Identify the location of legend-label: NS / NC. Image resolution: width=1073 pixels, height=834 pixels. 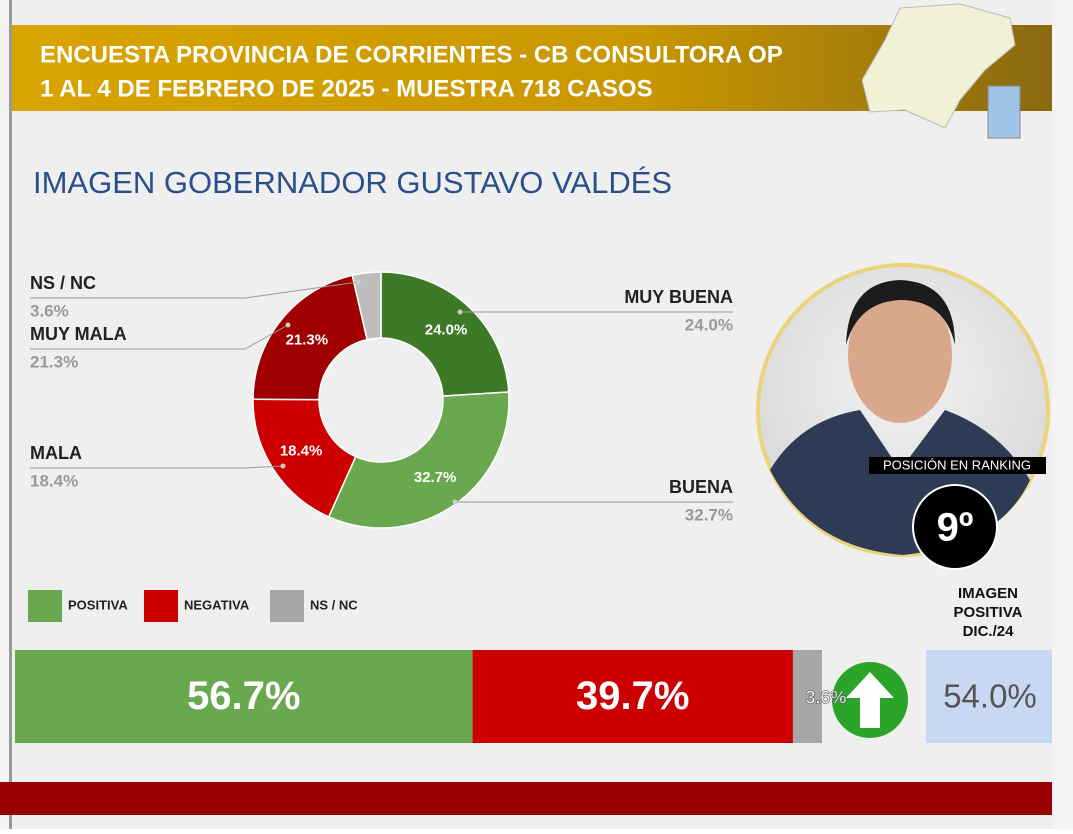
(334, 604).